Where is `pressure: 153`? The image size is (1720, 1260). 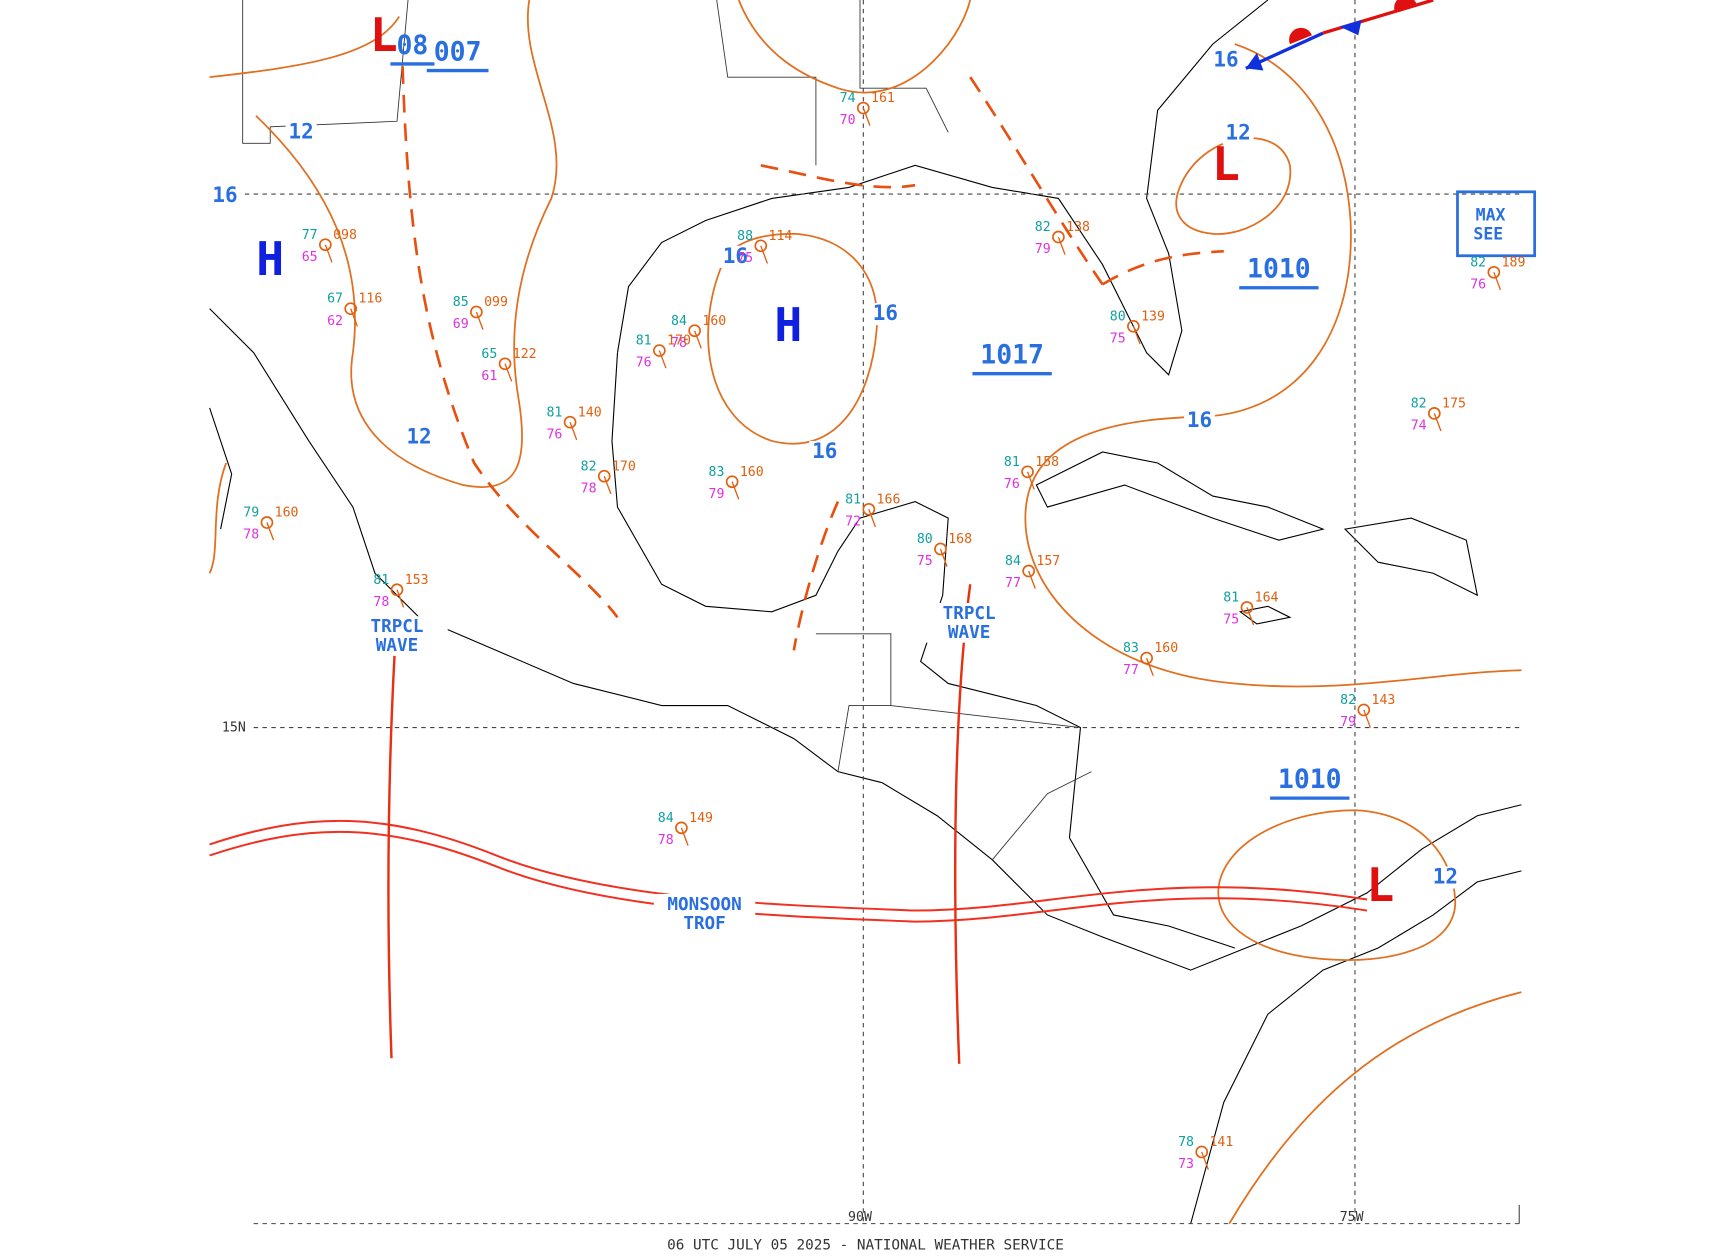
pressure: 153 is located at coordinates (417, 580).